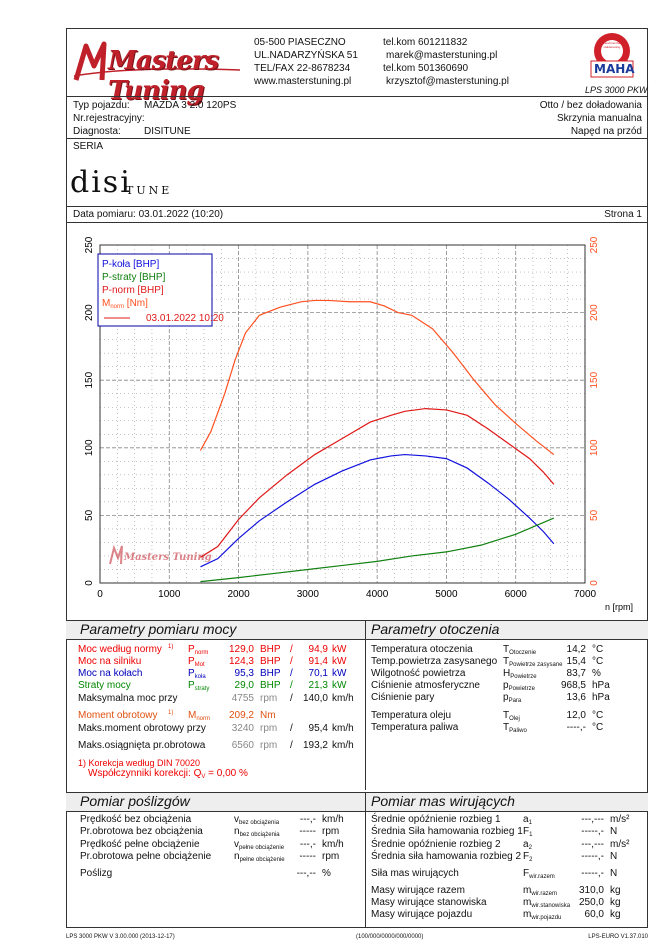  I want to click on ambient-row-a6-unit: °C, so click(598, 715).